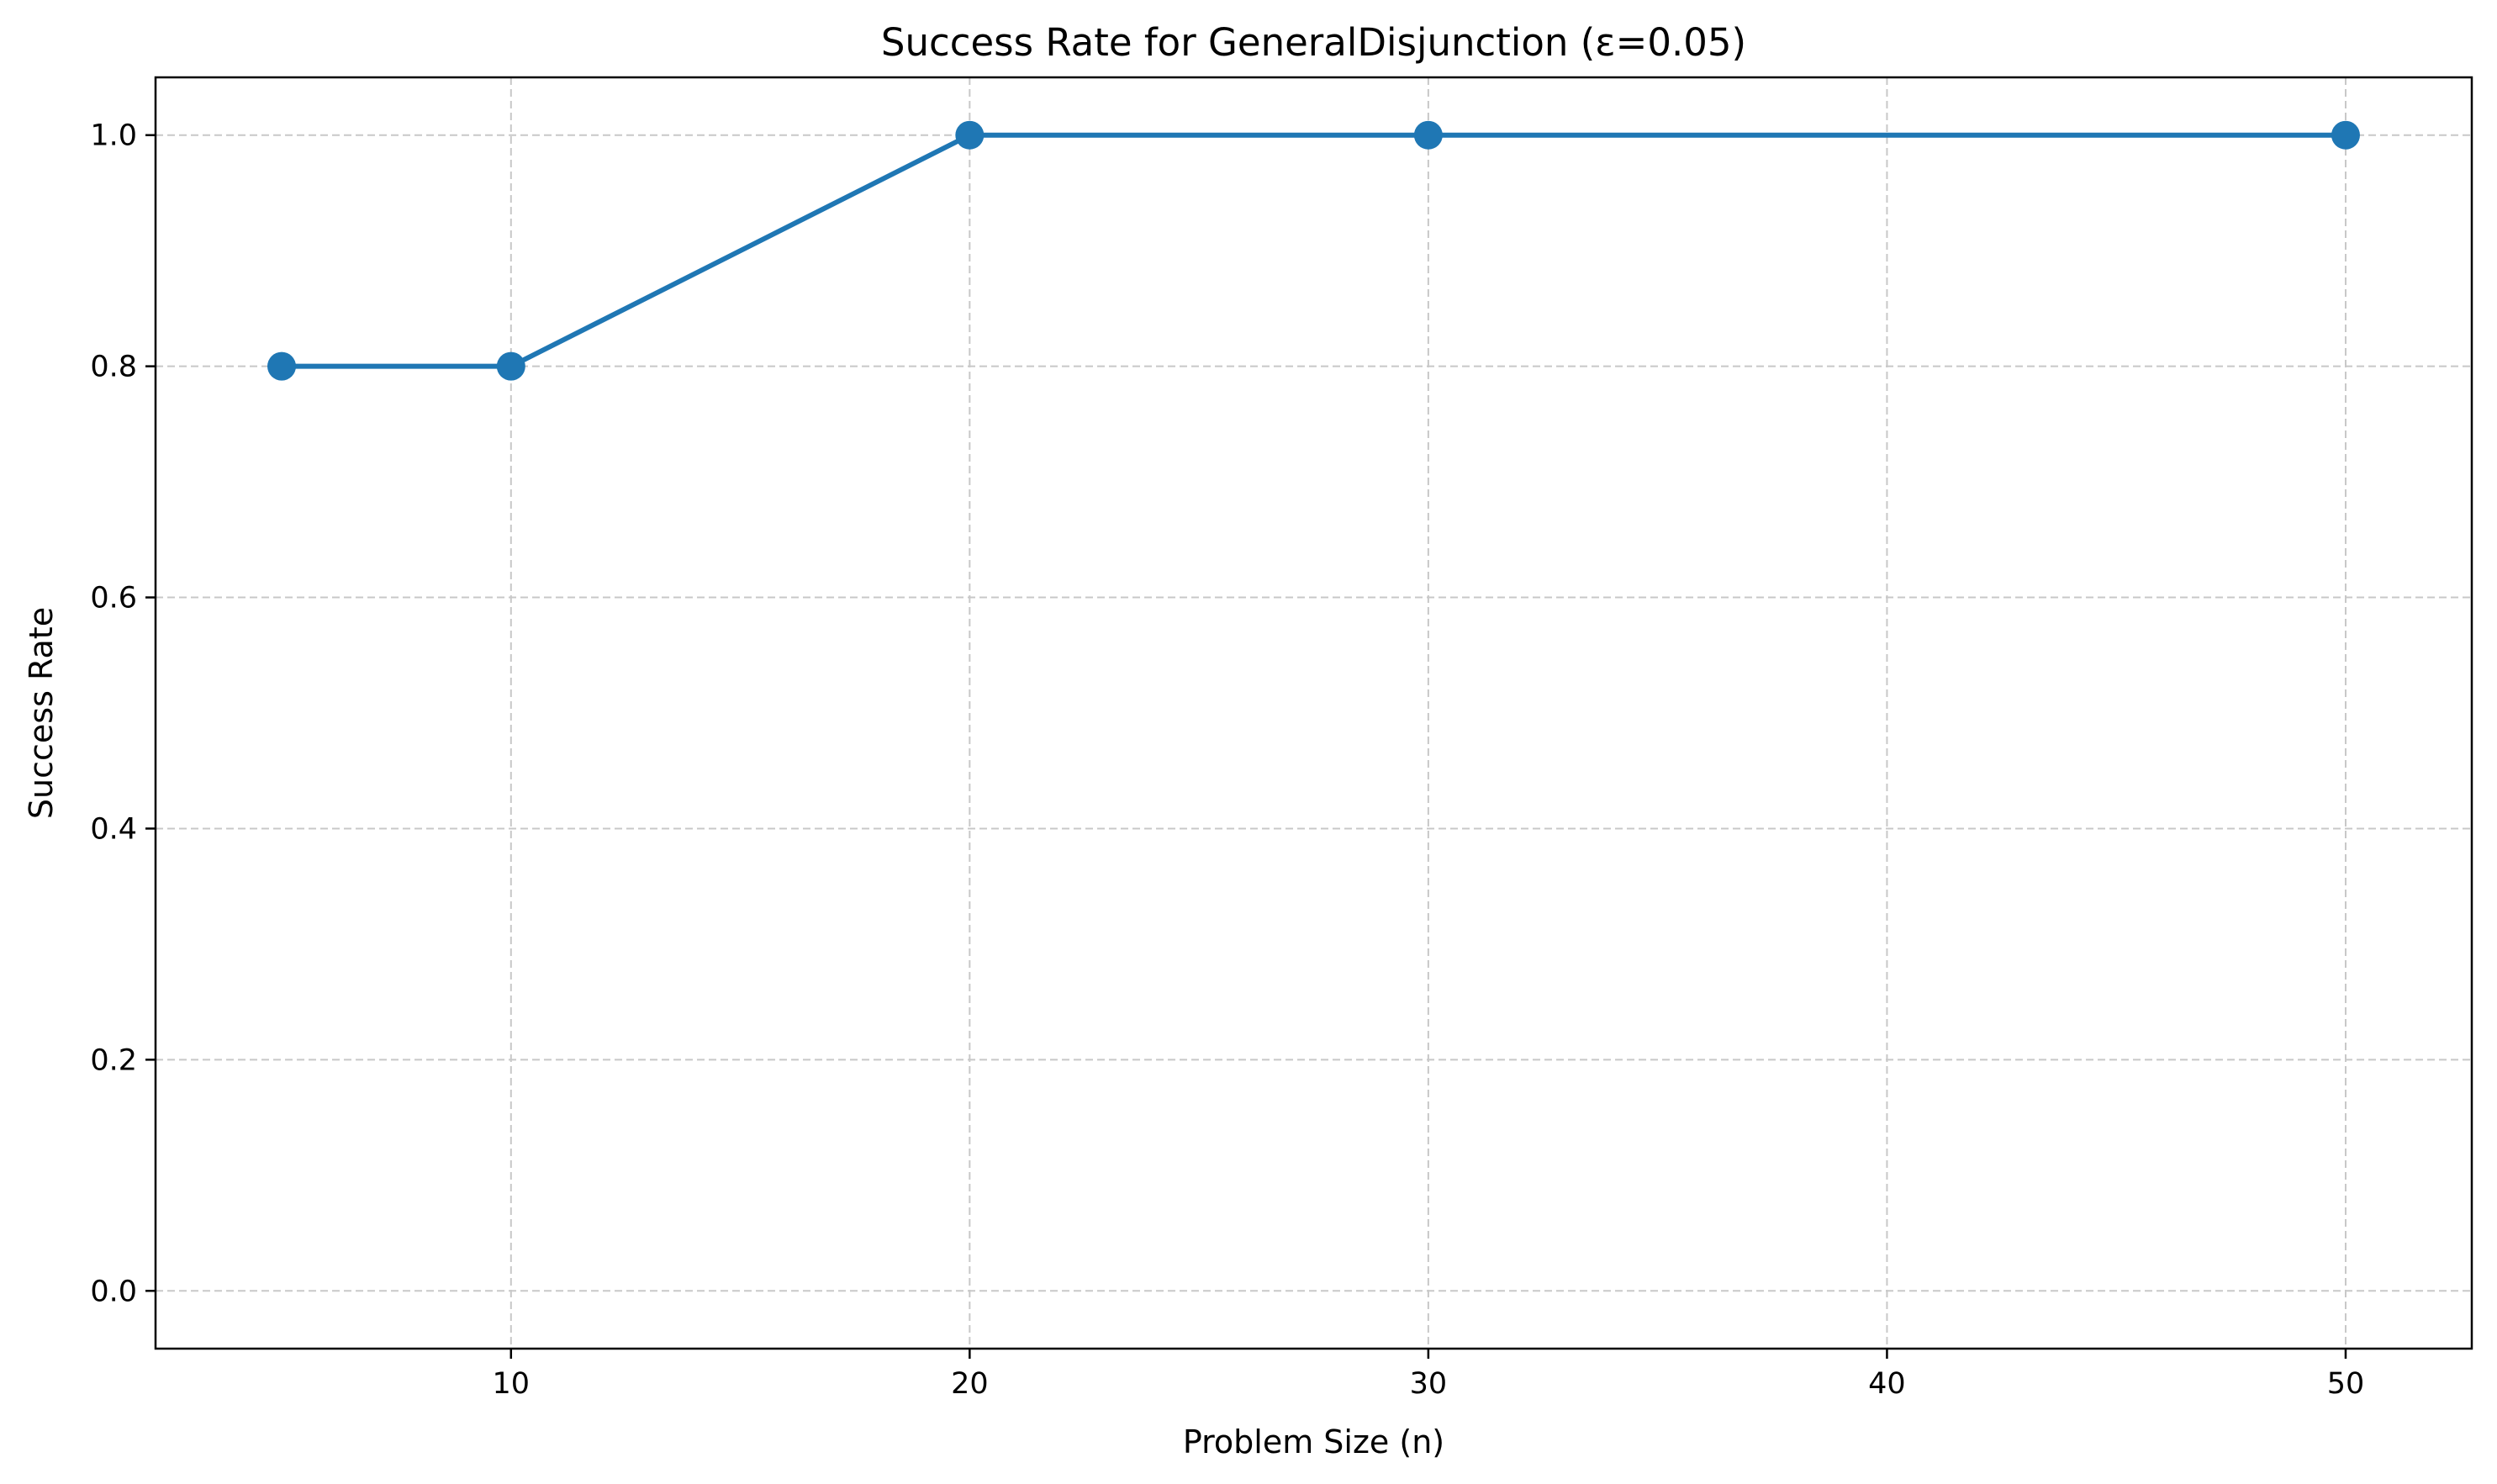 The height and width of the screenshot is (1484, 2497). What do you see at coordinates (1429, 1384) in the screenshot?
I see `x-tick-label: 30` at bounding box center [1429, 1384].